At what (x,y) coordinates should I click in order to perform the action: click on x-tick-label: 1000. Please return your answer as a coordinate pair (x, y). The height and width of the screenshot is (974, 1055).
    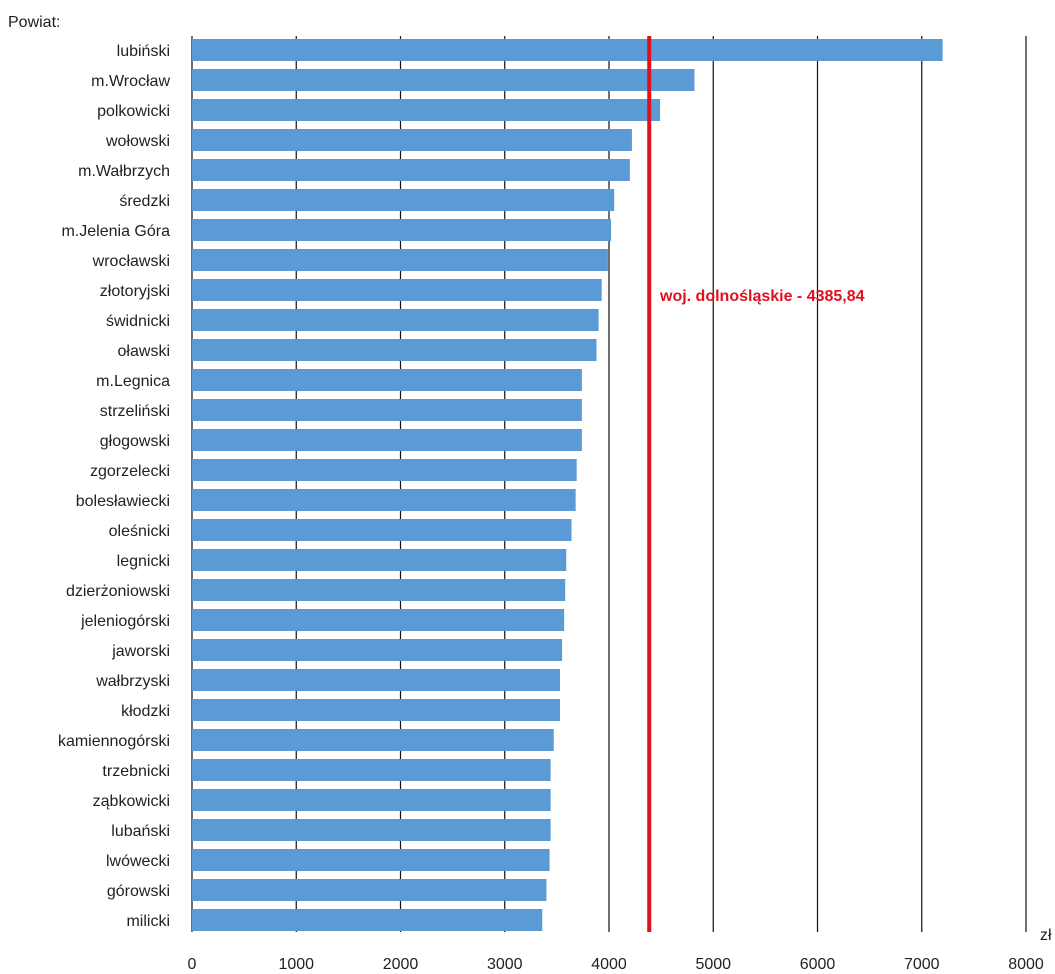
    Looking at the image, I should click on (296, 964).